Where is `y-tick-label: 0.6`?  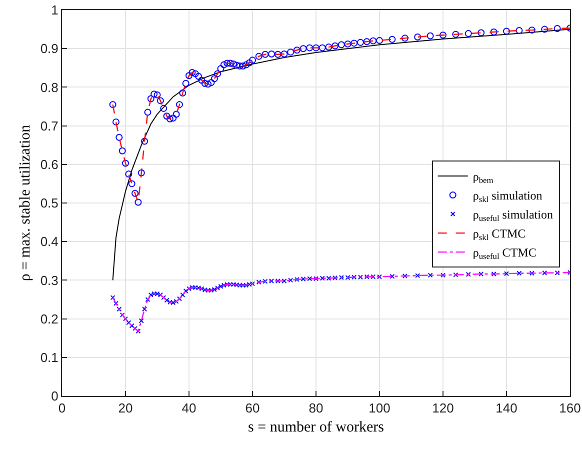
y-tick-label: 0.6 is located at coordinates (49, 164).